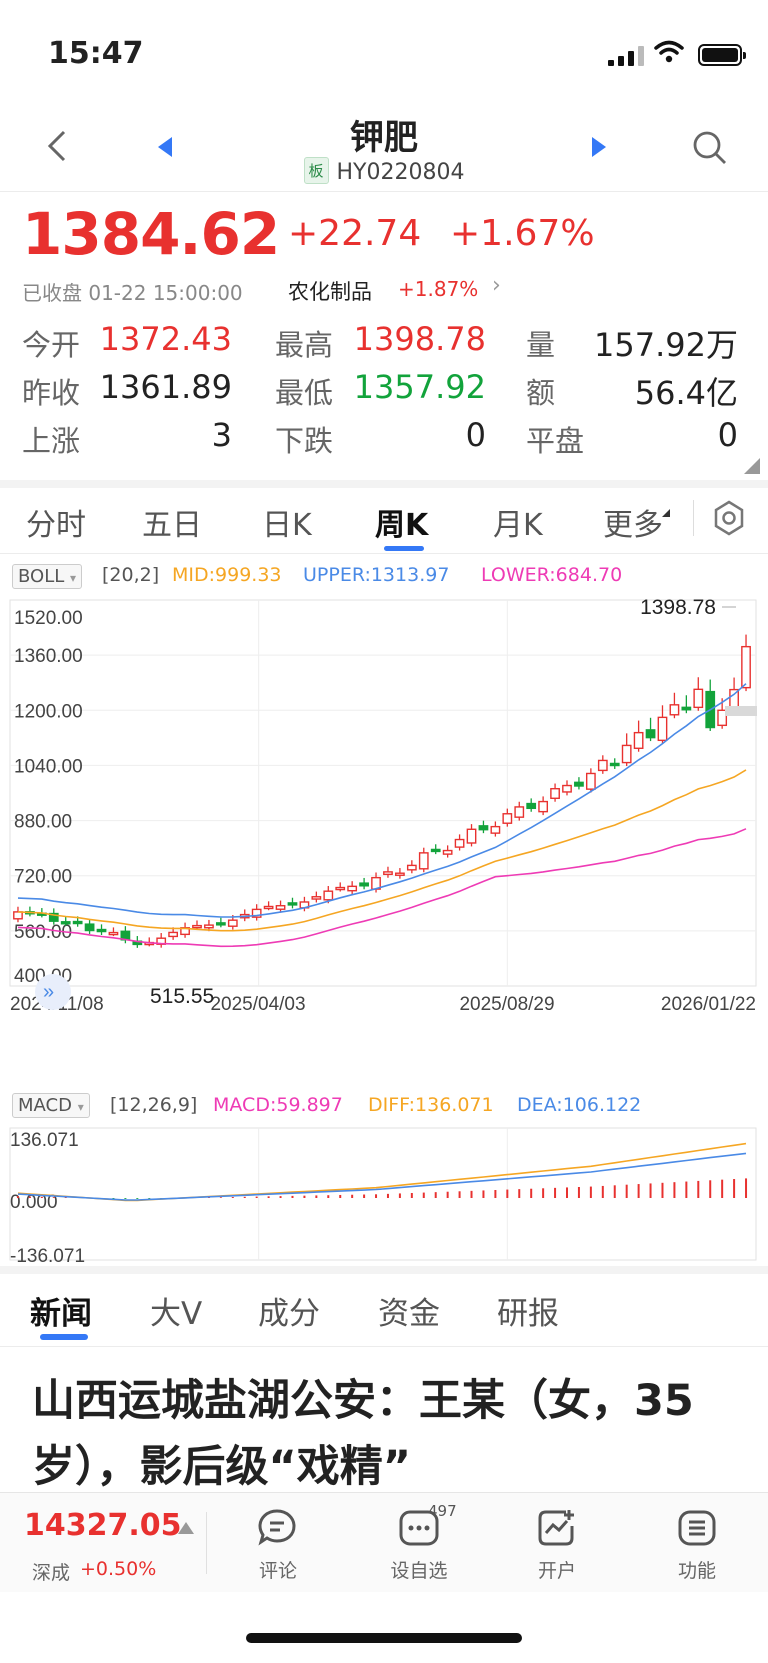  What do you see at coordinates (277, 1571) in the screenshot?
I see `comment-label: 评论` at bounding box center [277, 1571].